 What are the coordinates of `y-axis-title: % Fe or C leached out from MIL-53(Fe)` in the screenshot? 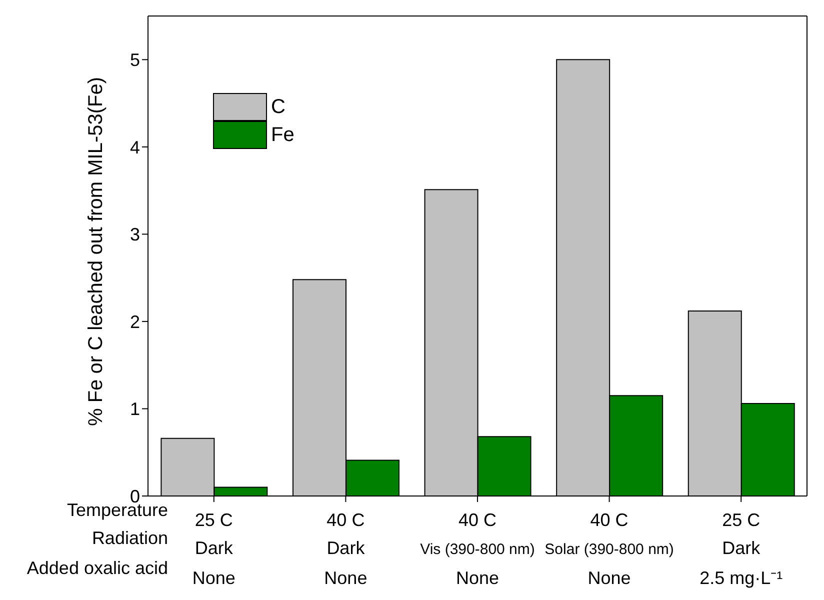 It's located at (96, 251).